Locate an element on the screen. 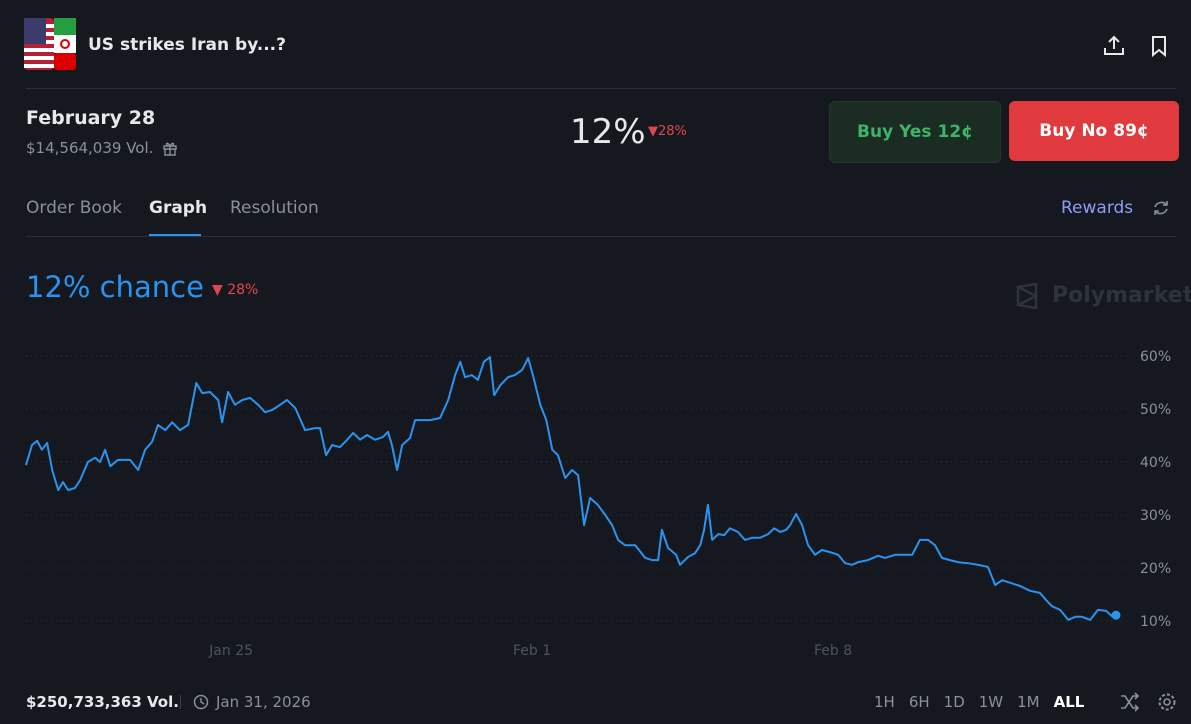  separator is located at coordinates (180, 702).